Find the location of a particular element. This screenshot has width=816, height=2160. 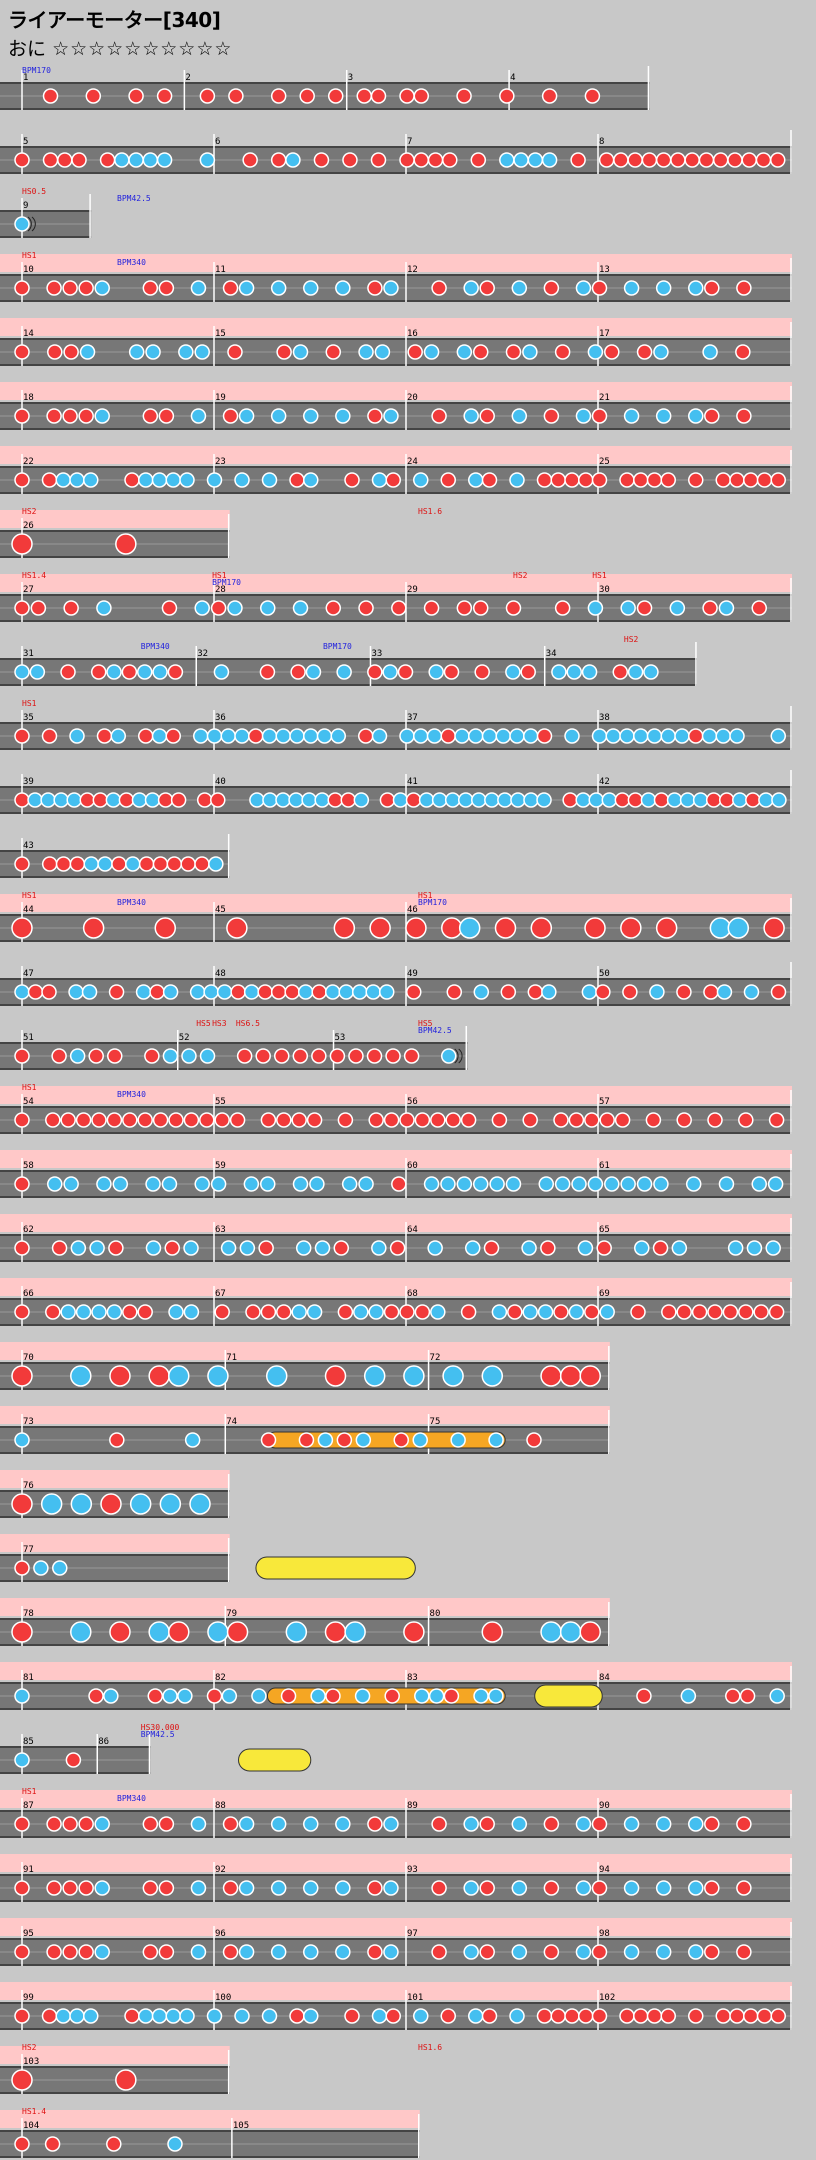

balloon-note is located at coordinates (568, 1696).